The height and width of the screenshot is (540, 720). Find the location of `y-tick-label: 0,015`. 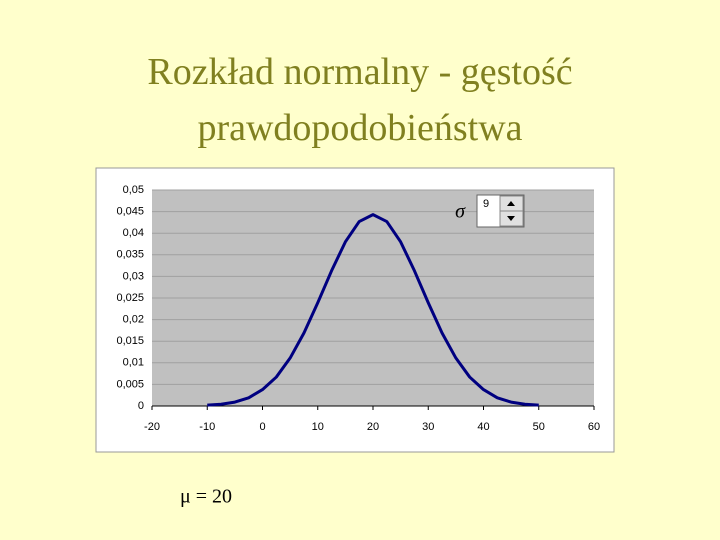

y-tick-label: 0,015 is located at coordinates (130, 341).